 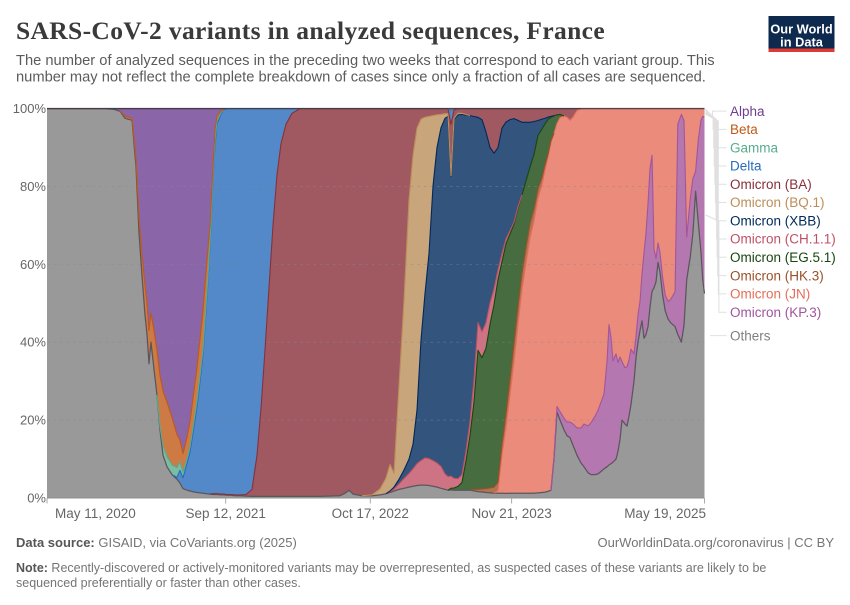 What do you see at coordinates (33, 420) in the screenshot?
I see `svg-text: 20%` at bounding box center [33, 420].